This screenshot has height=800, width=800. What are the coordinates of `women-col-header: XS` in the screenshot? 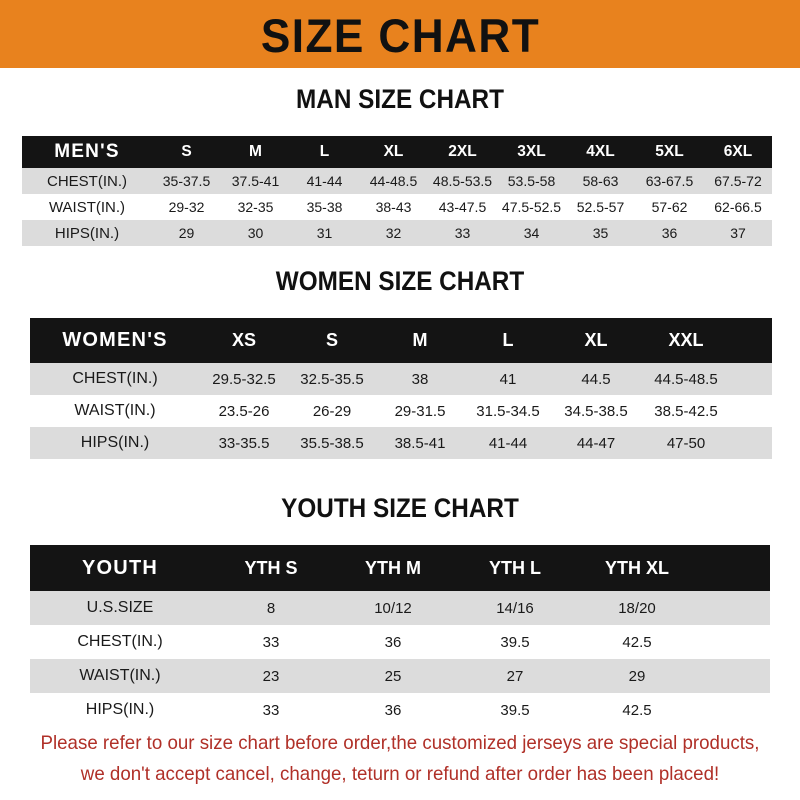 It's located at (243, 340).